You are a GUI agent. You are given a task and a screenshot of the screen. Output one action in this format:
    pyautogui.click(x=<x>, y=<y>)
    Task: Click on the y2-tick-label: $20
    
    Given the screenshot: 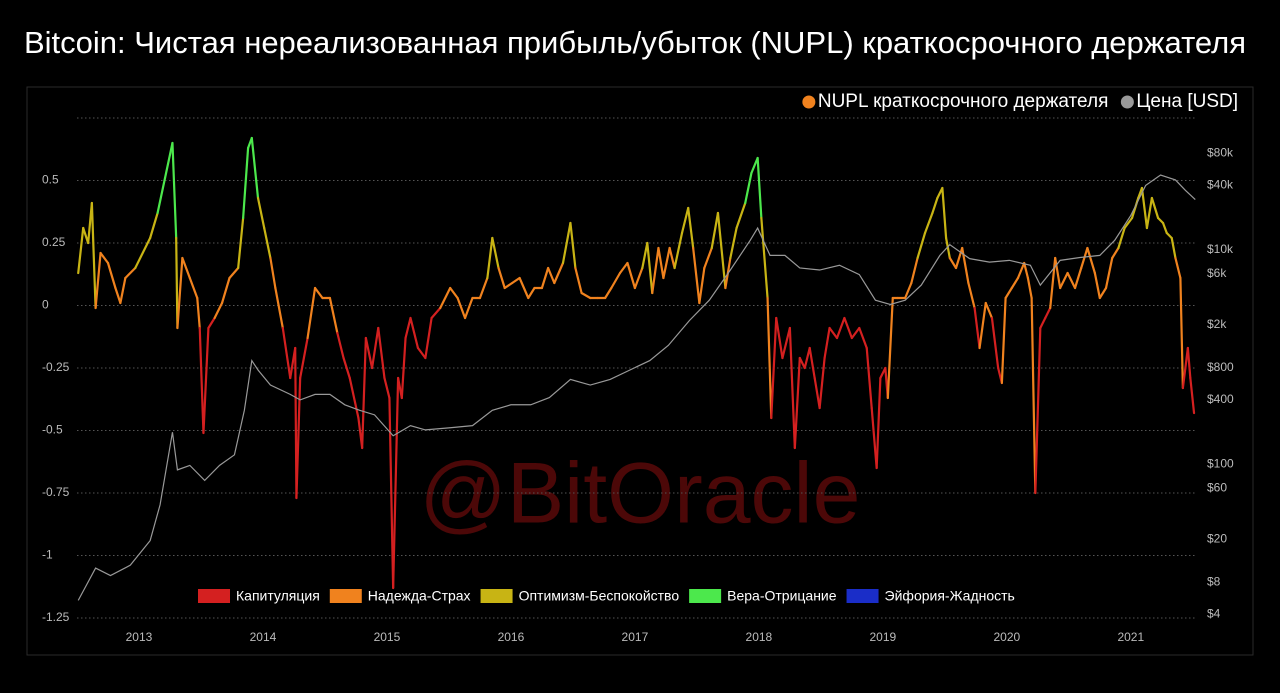 What is the action you would take?
    pyautogui.click(x=1217, y=539)
    